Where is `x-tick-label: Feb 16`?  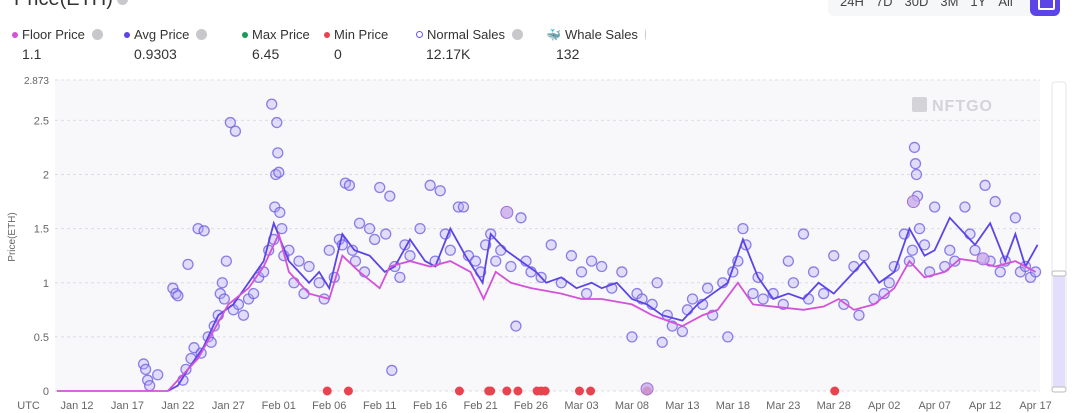
x-tick-label: Feb 16 is located at coordinates (430, 406).